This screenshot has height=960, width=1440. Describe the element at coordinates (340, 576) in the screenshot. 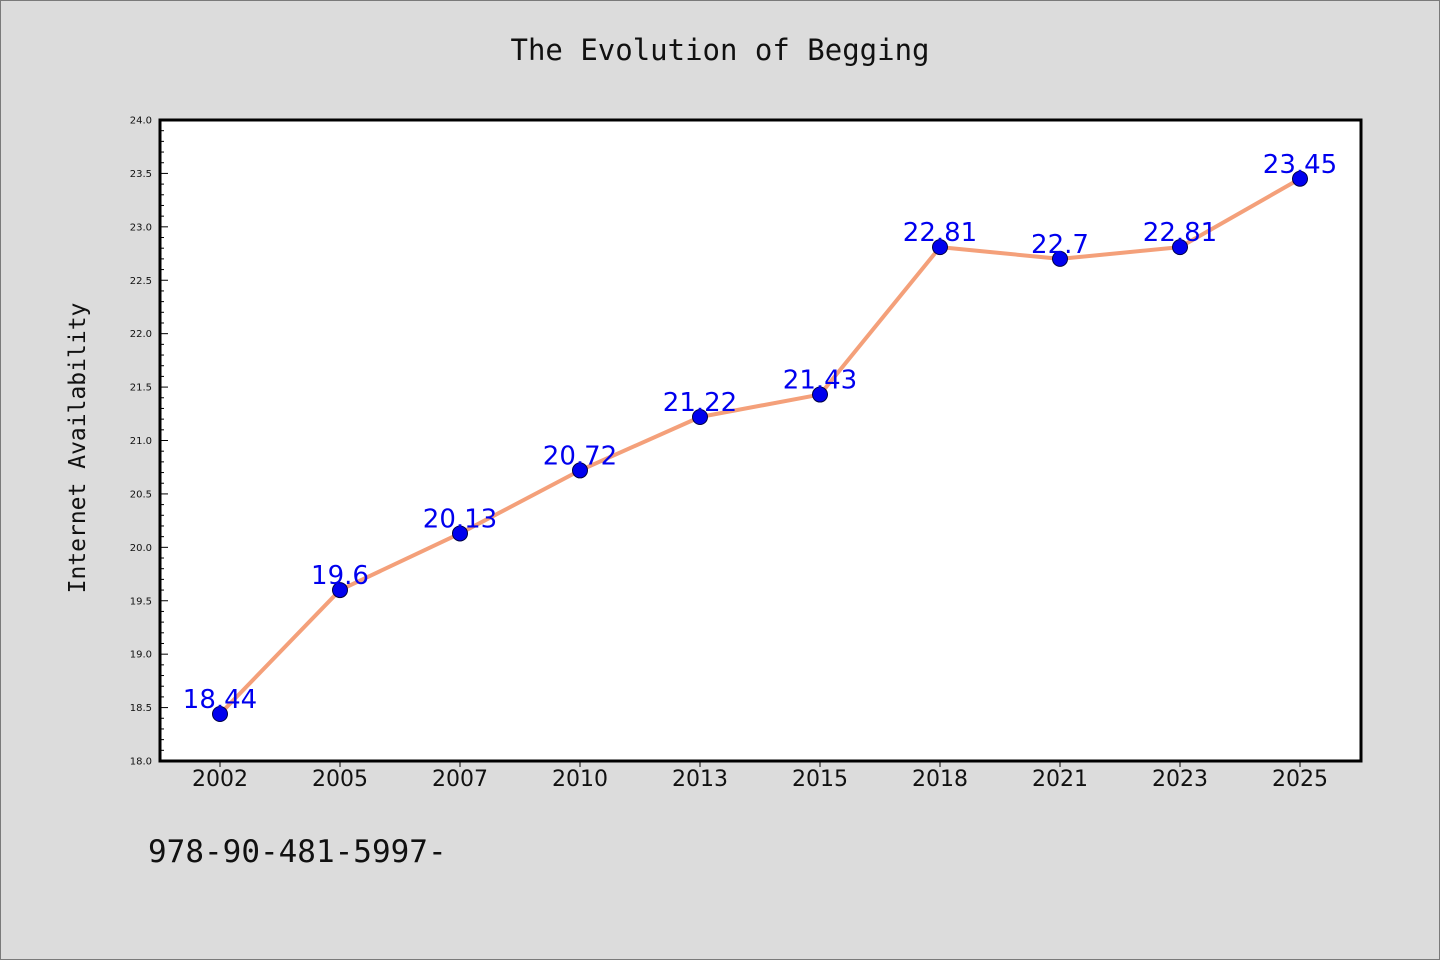

I see `data-label: 19.6` at that location.